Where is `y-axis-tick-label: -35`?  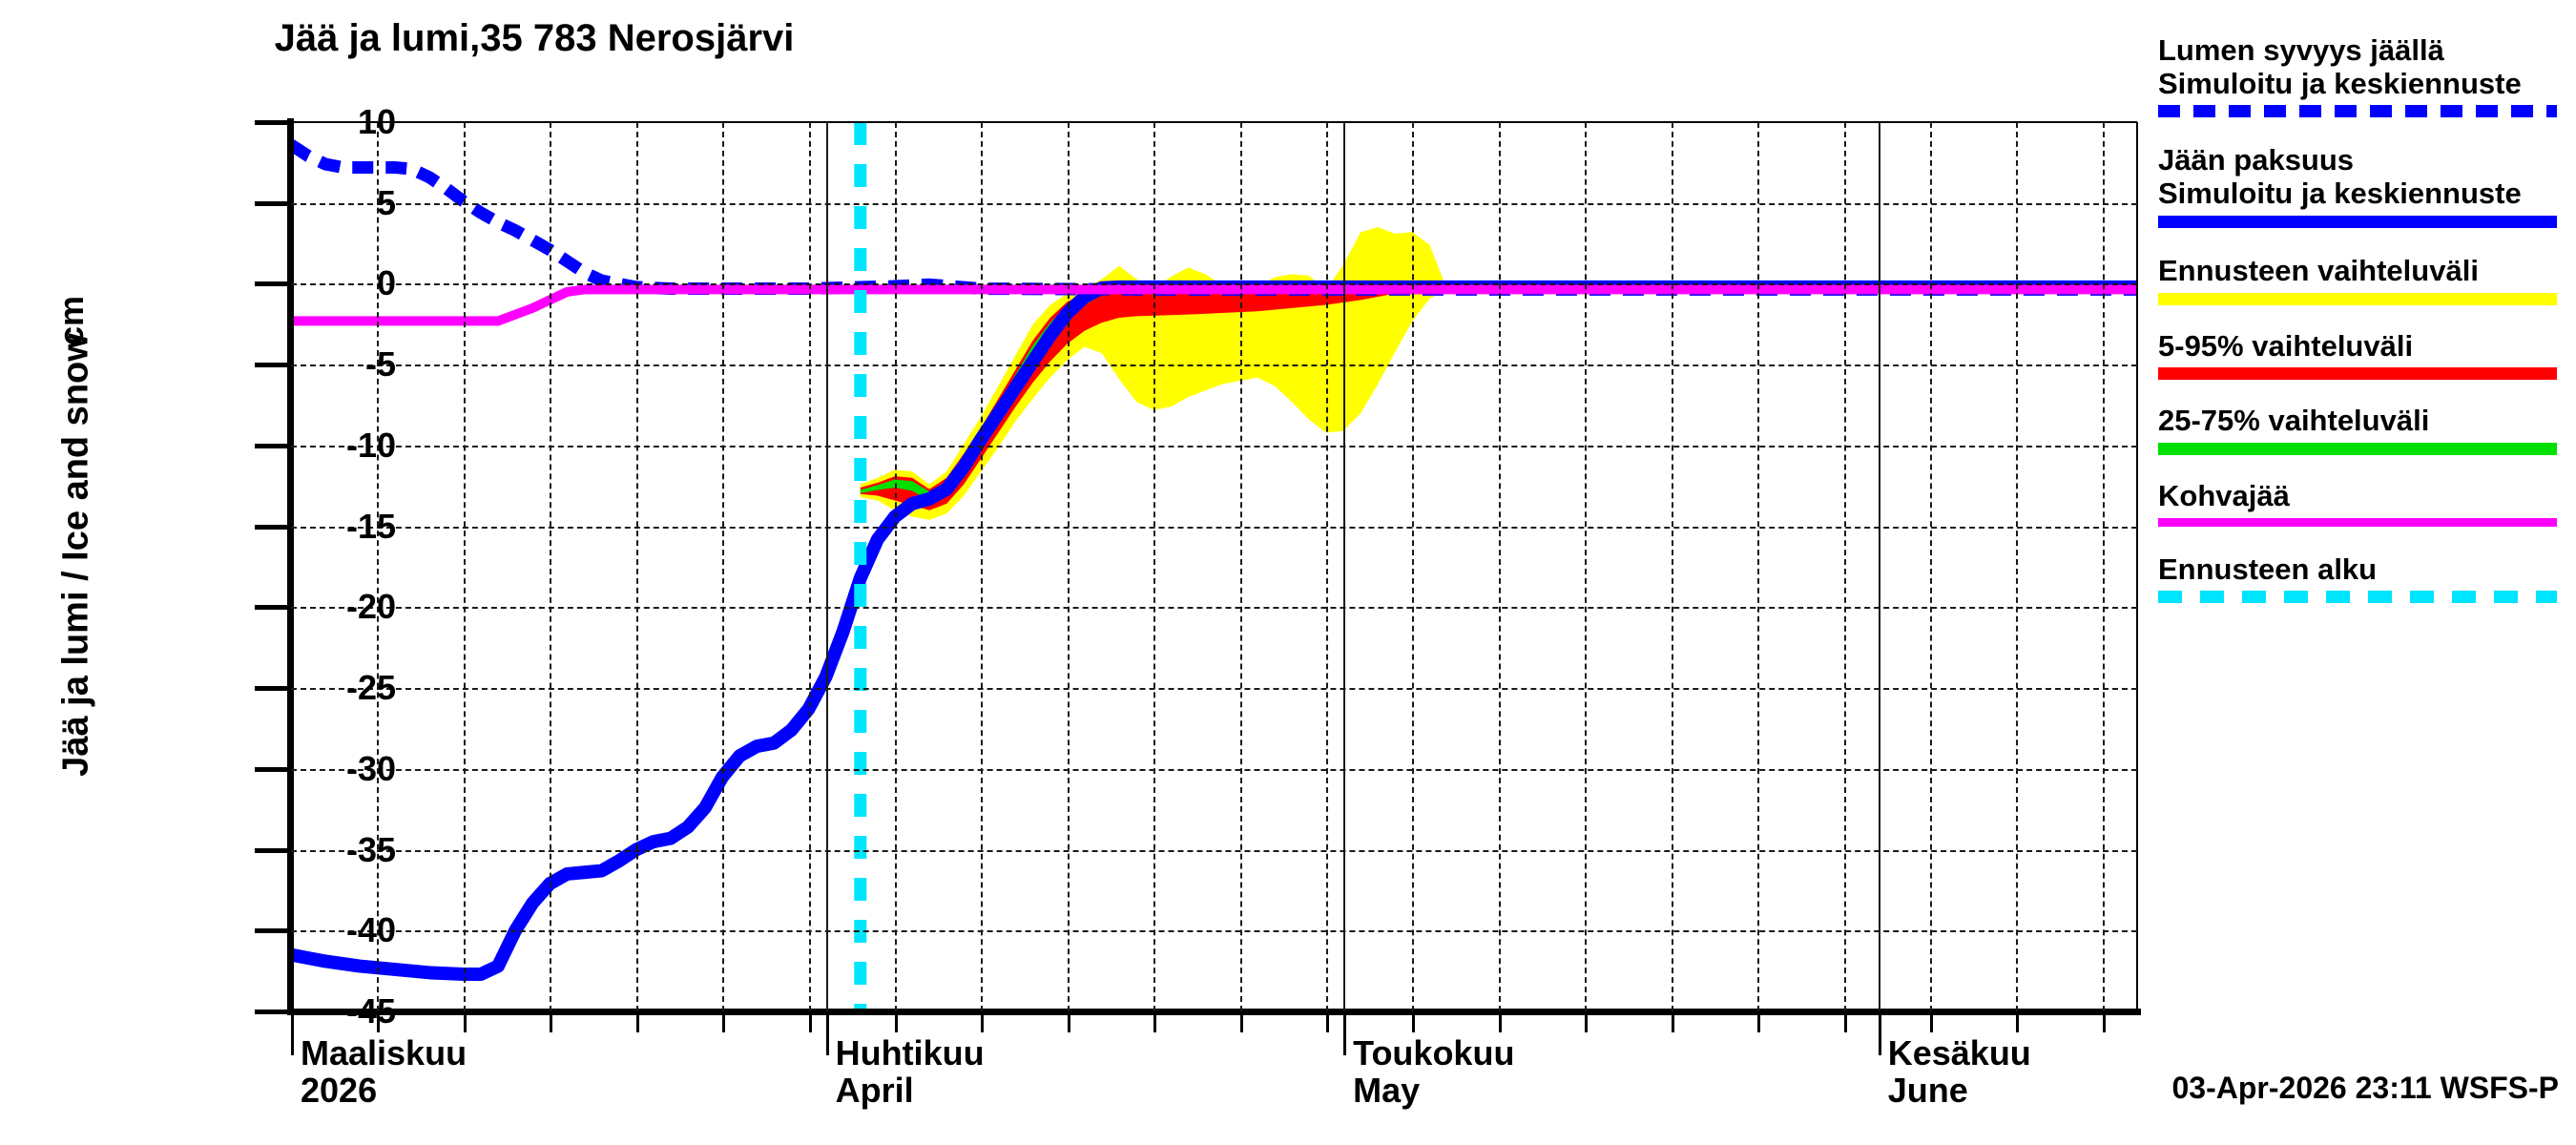
y-axis-tick-label: -35 is located at coordinates (370, 849).